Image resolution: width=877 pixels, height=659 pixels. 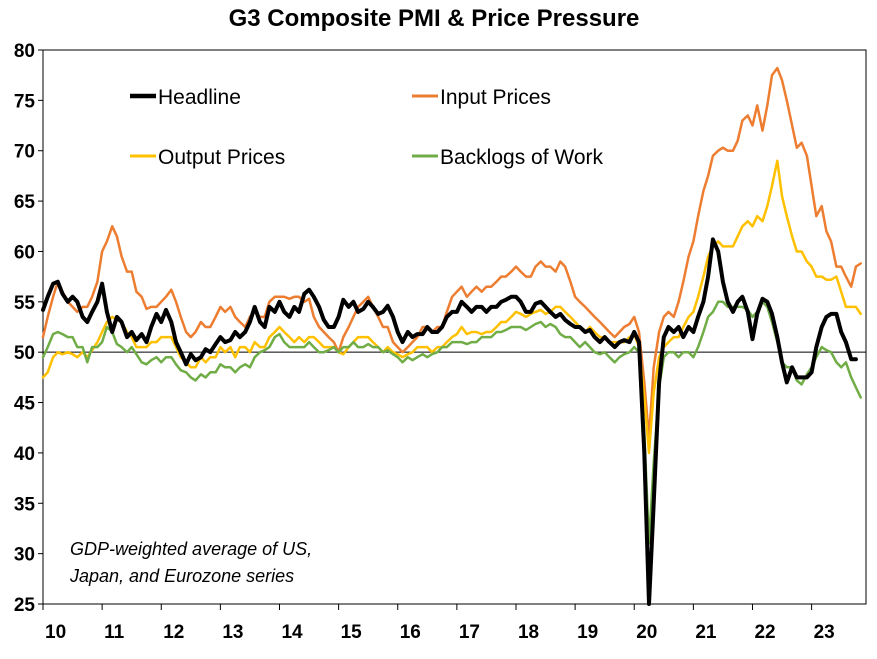 I want to click on y-tick-label: 50, so click(x=24, y=353).